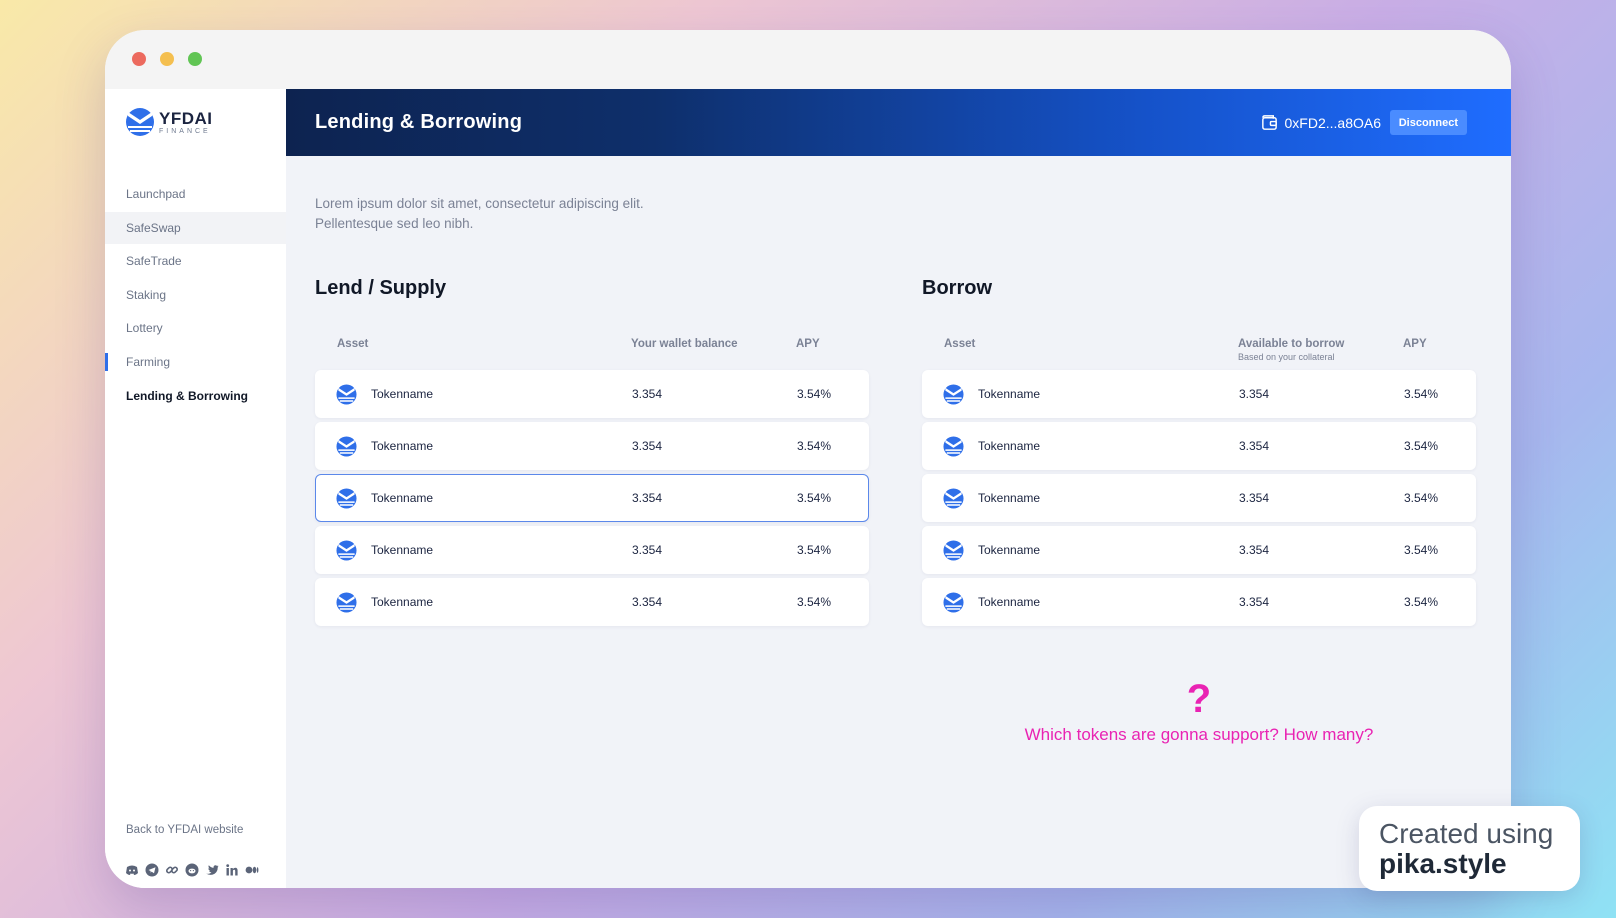  I want to click on sidebar-item-launchpad: Launchpad, so click(156, 194).